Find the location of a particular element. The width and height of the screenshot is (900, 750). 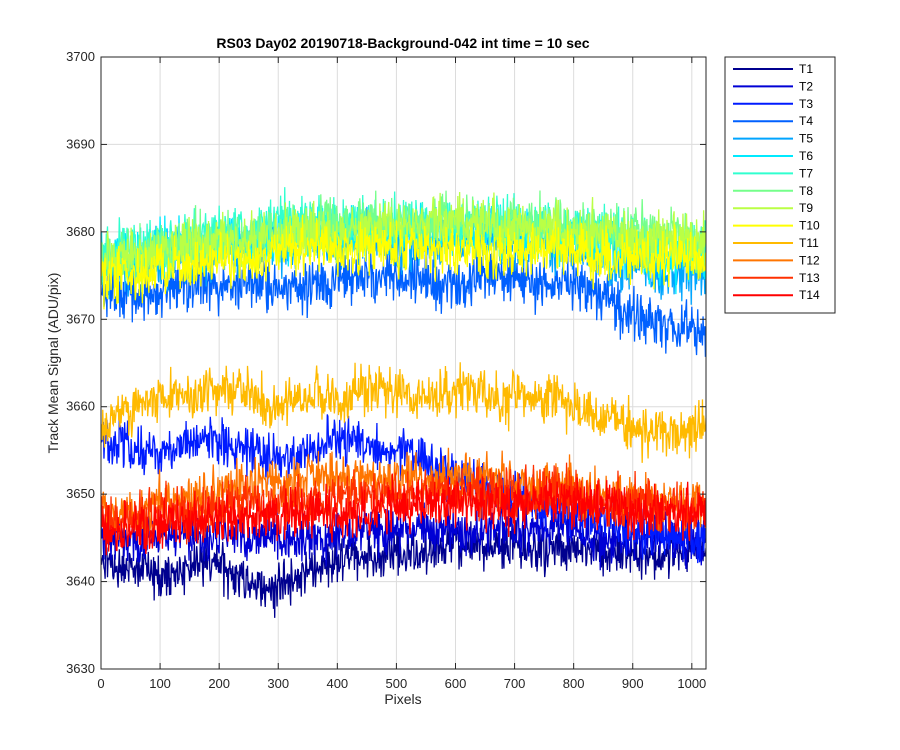

legend-label-t7: T7 is located at coordinates (806, 173).